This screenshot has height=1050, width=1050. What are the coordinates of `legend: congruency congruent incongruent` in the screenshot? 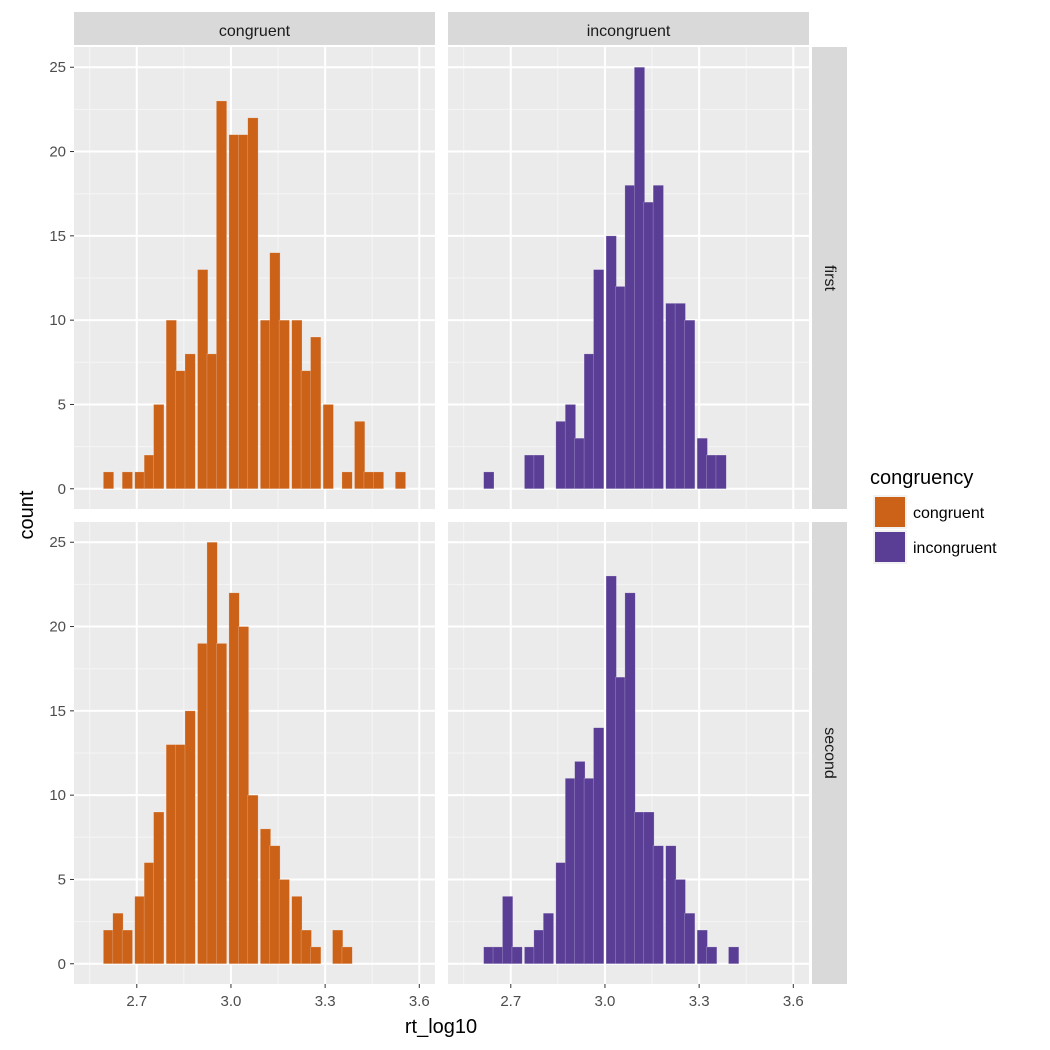 It's located at (933, 515).